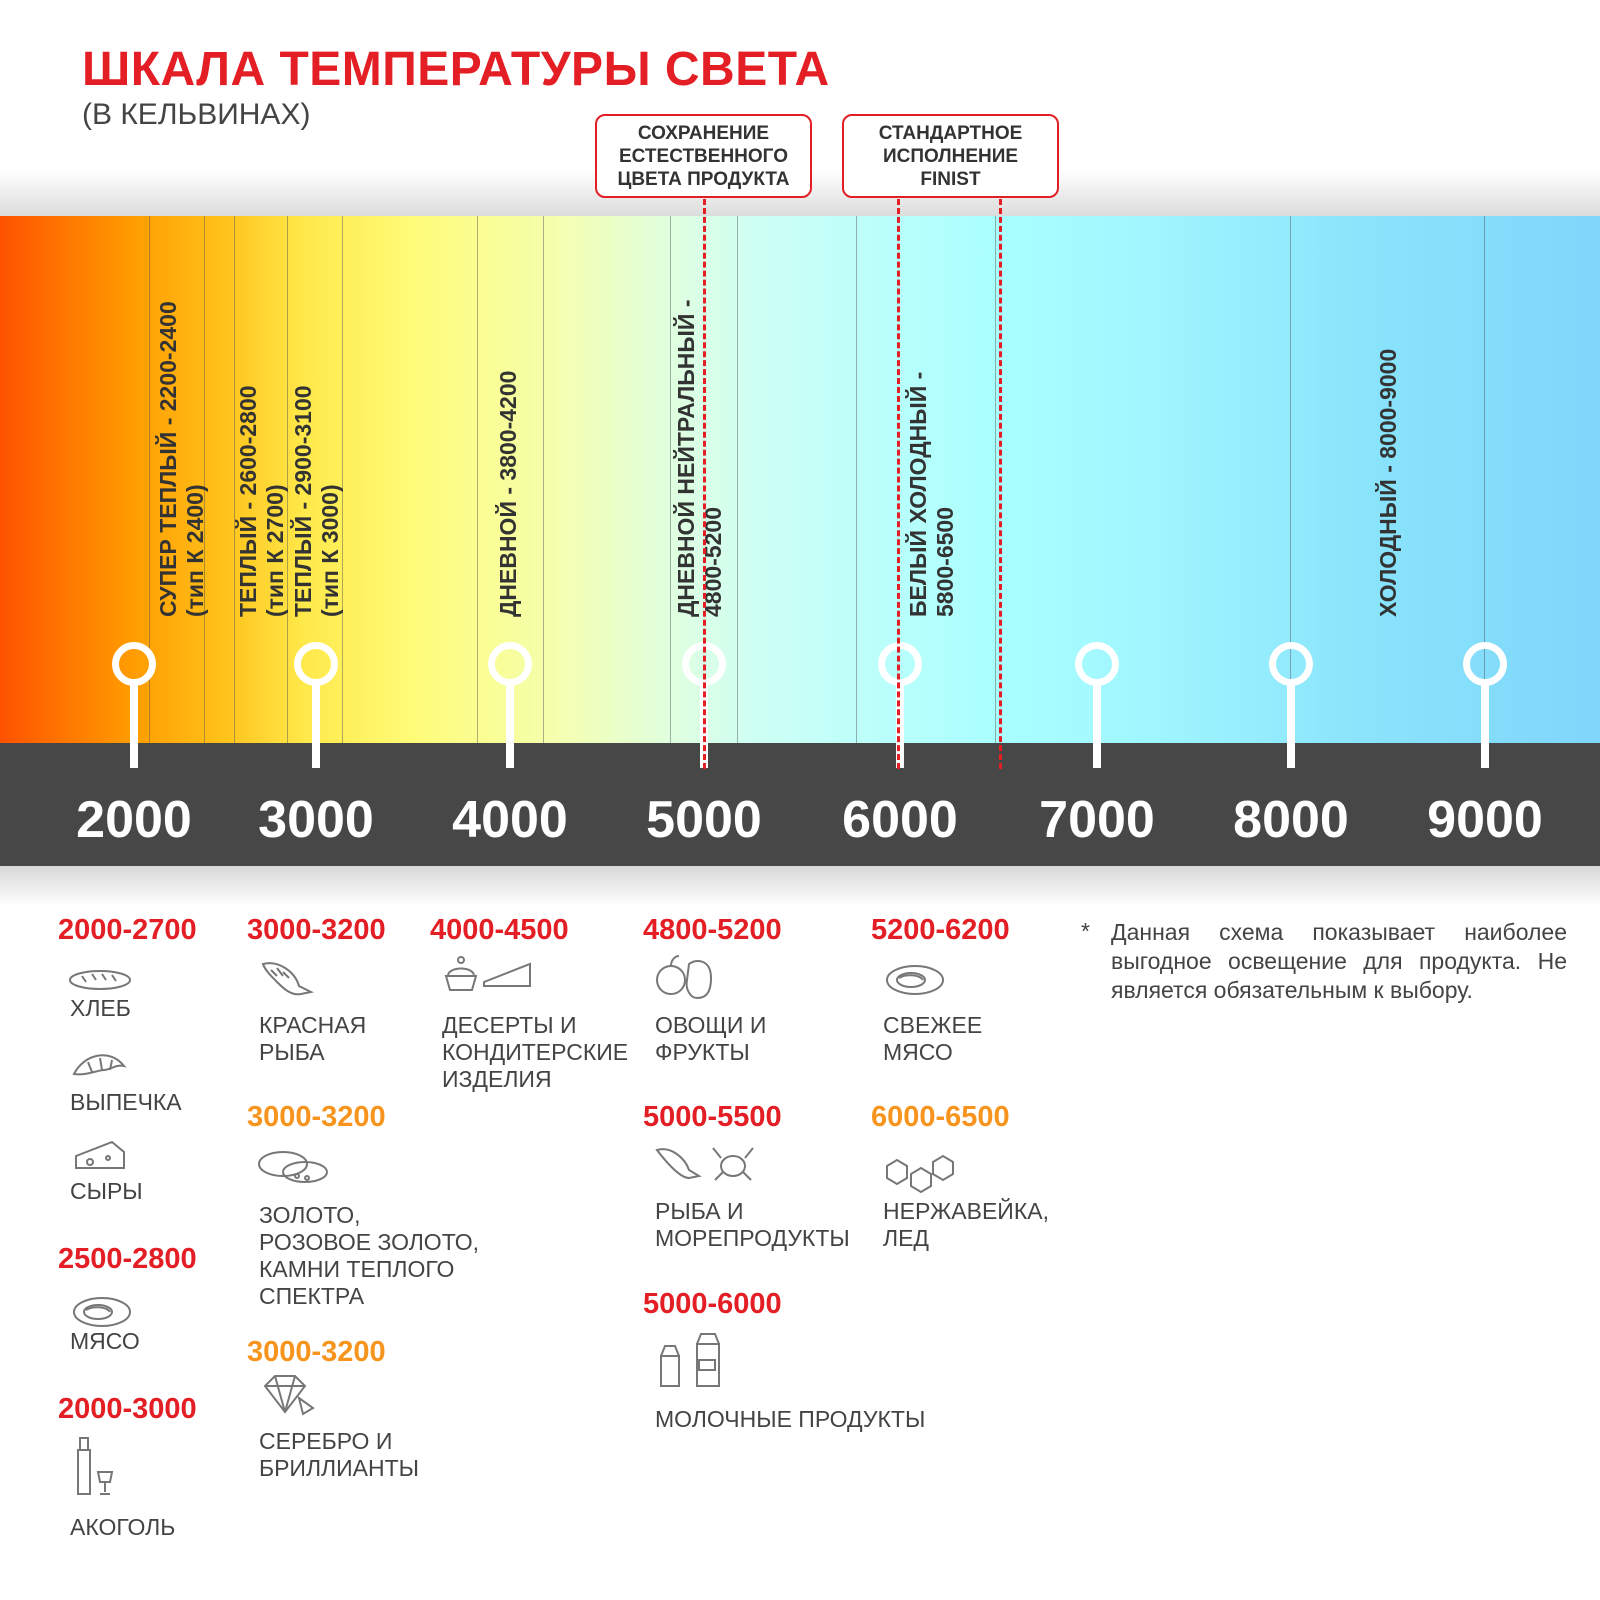  I want to click on scale-tick-label: 5000, so click(704, 820).